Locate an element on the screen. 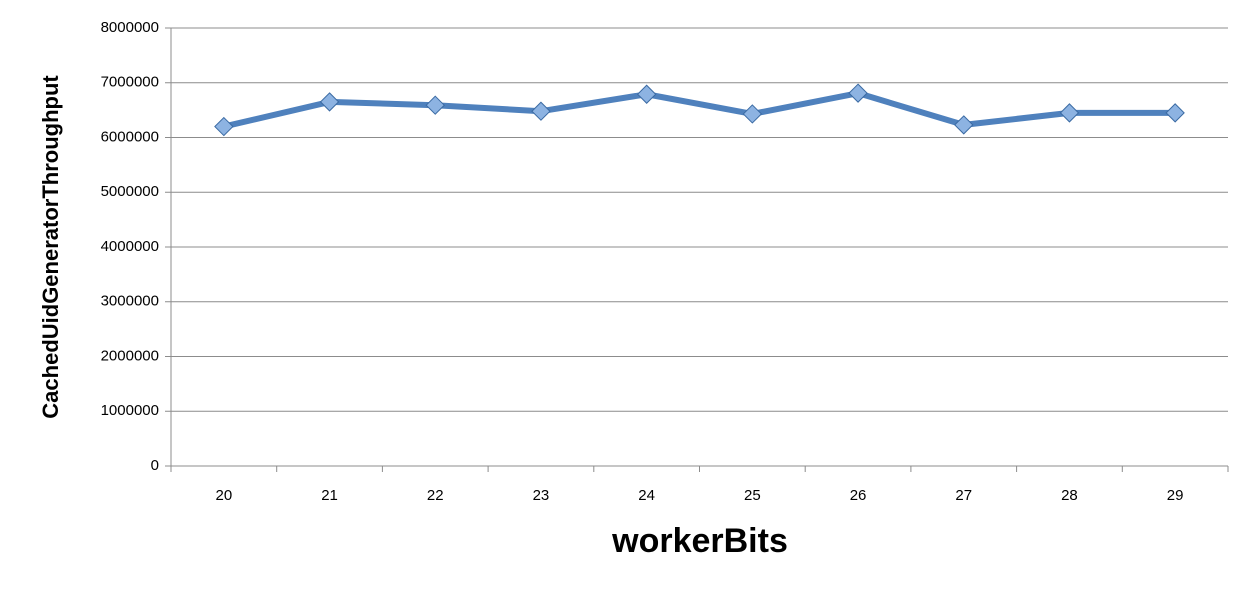 This screenshot has height=592, width=1255. x-axis-label: workerBits is located at coordinates (699, 541).